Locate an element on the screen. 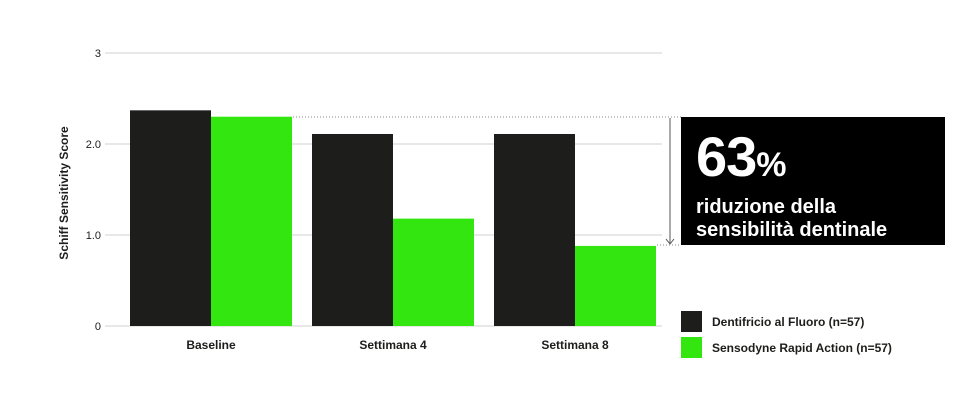  y-axis-label: Schiff Sensitivity Score is located at coordinates (64, 193).